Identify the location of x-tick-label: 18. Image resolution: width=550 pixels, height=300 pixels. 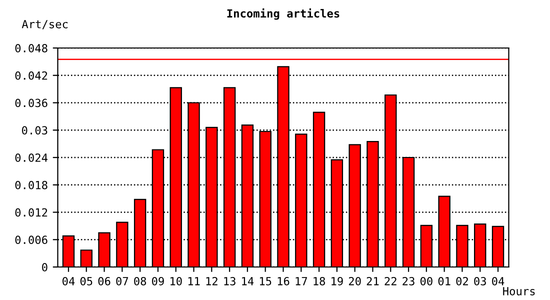
(320, 281).